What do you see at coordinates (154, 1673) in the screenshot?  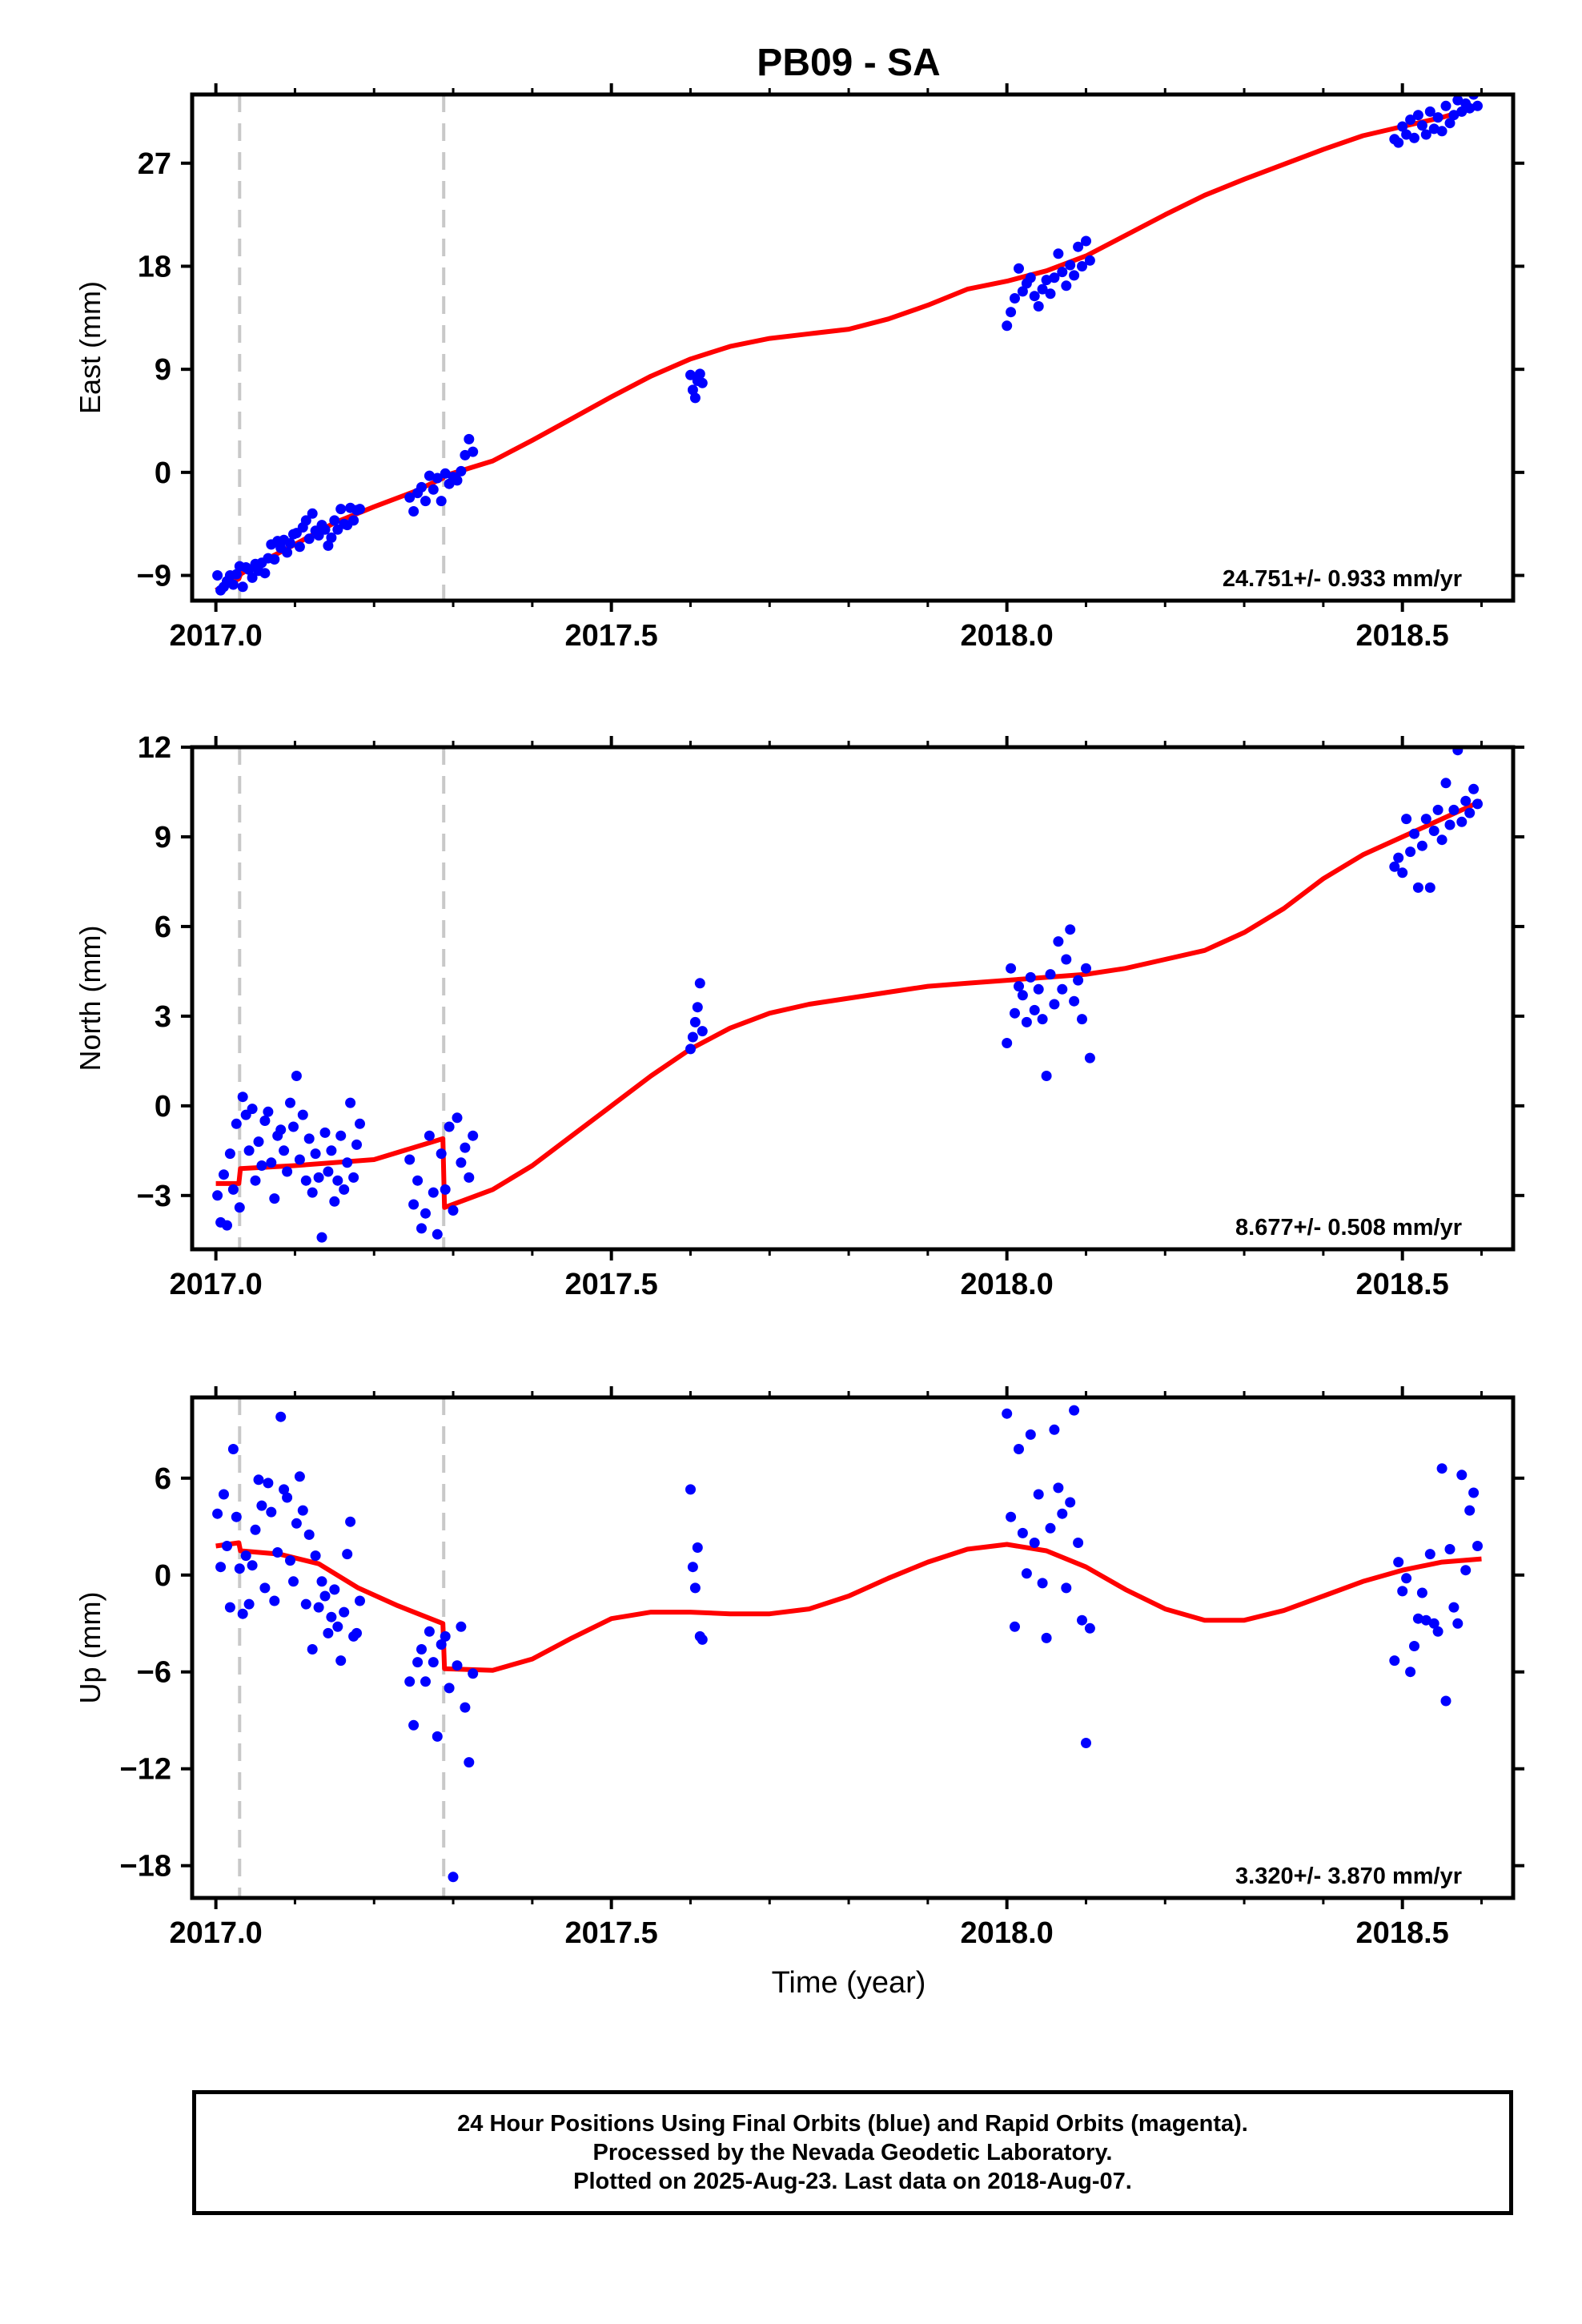 I see `up-ytick-label: −6` at bounding box center [154, 1673].